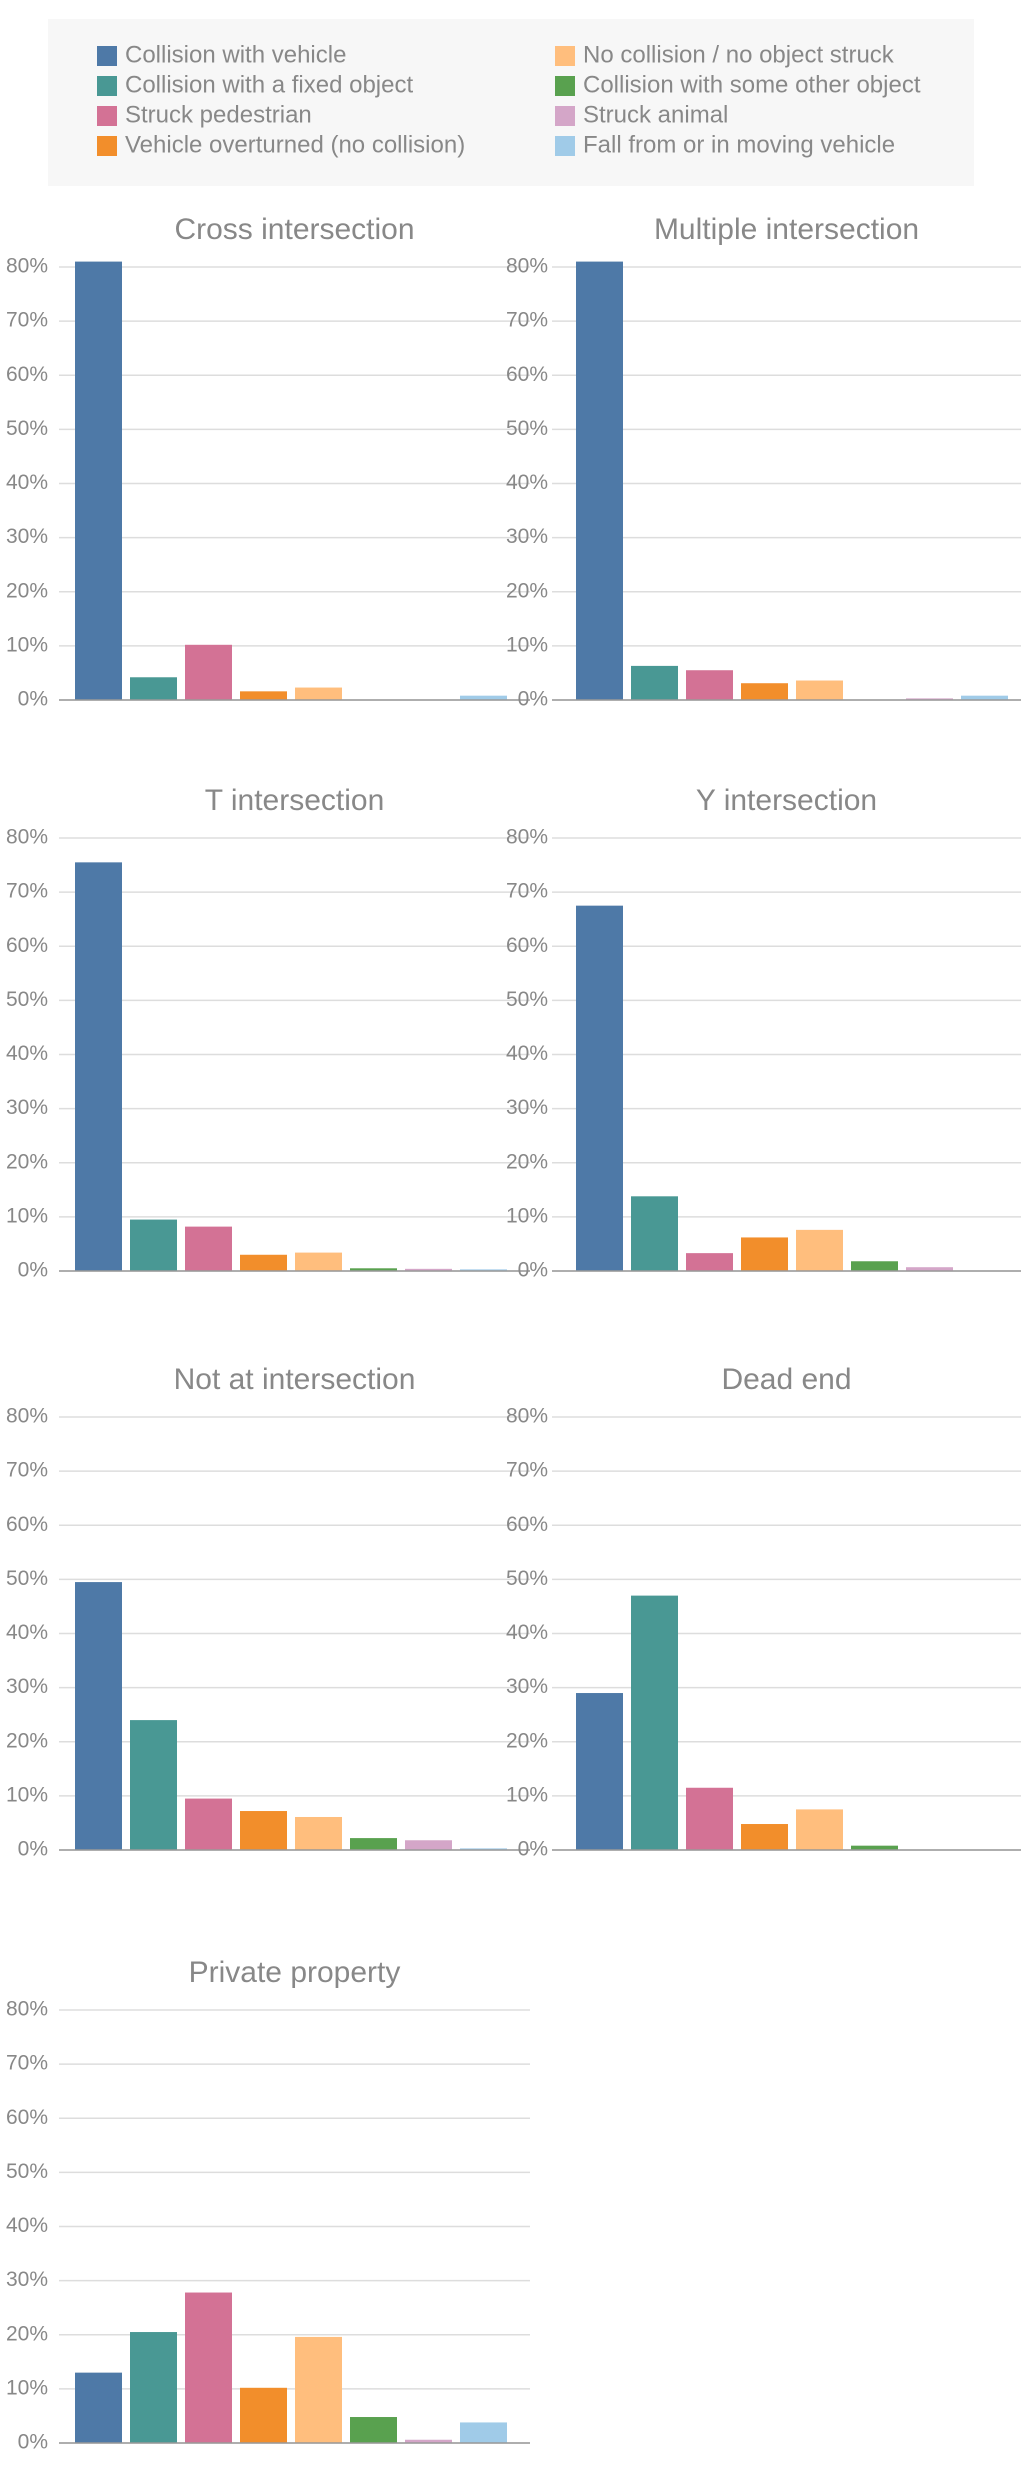 Image resolution: width=1024 pixels, height=2492 pixels. What do you see at coordinates (235, 54) in the screenshot?
I see `legend-label: Collision with vehicle` at bounding box center [235, 54].